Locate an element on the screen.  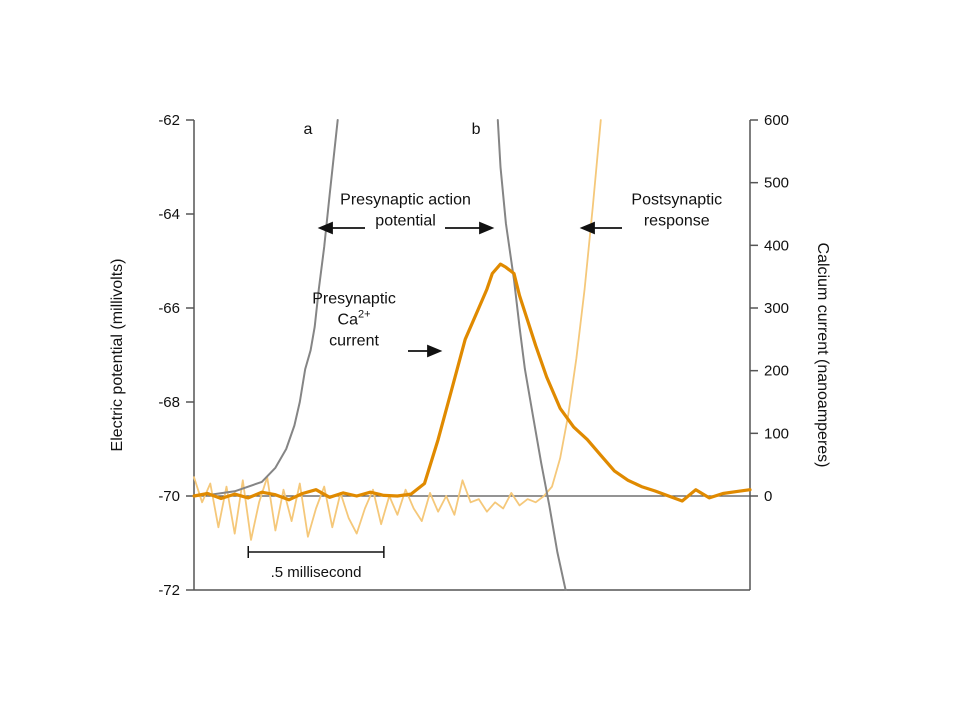
left-tick-label-1: -64 is located at coordinates (169, 214).